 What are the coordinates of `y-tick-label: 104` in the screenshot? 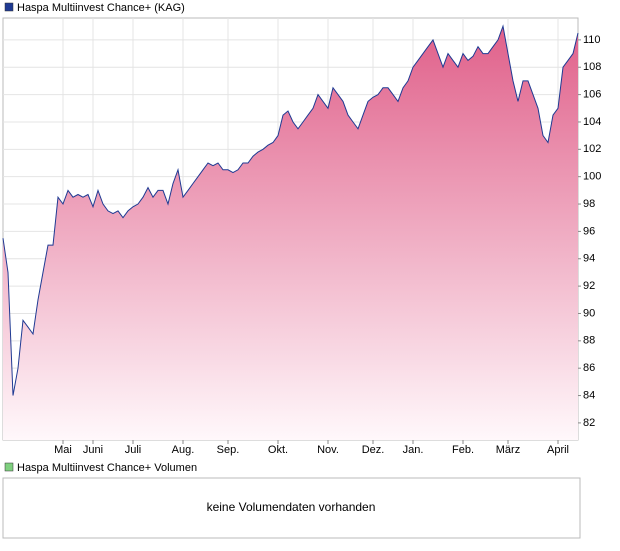 It's located at (592, 122).